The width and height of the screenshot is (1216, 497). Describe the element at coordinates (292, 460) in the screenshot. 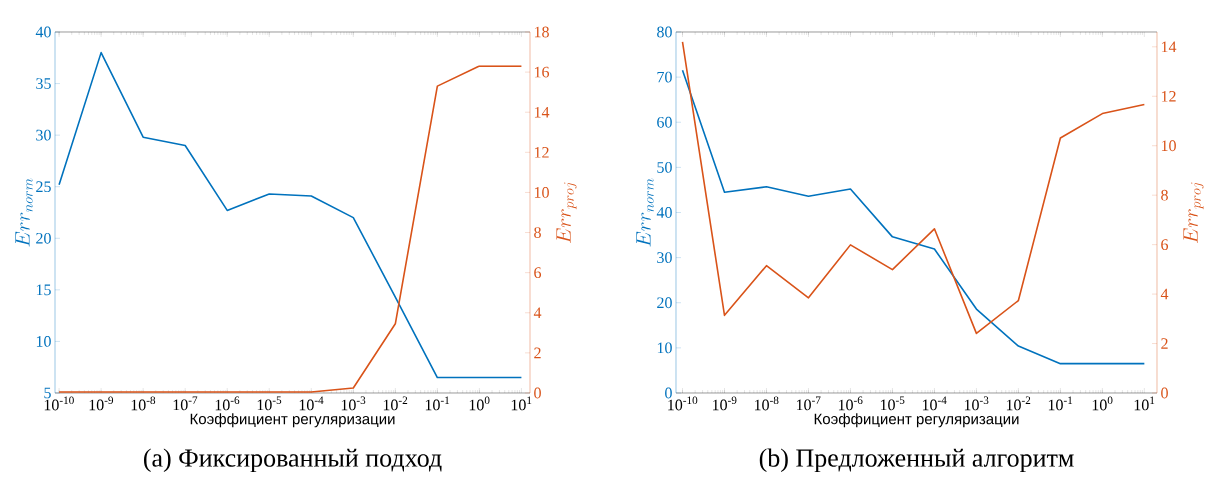

I see `text: (a) Фиксированный подход` at that location.